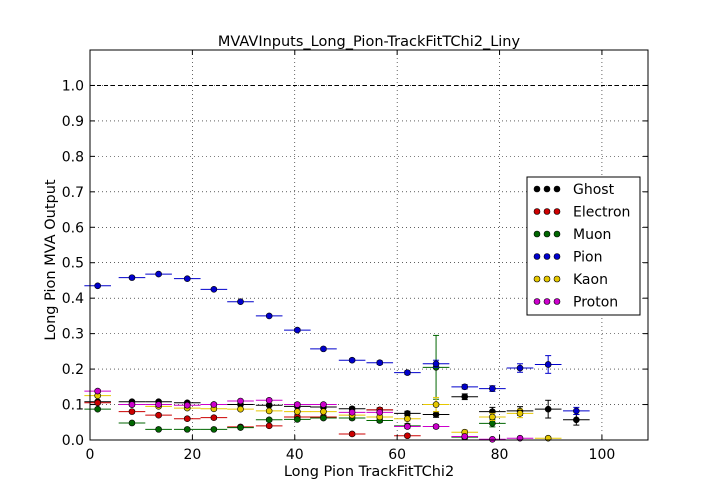 This screenshot has height=504, width=720. Describe the element at coordinates (397, 455) in the screenshot. I see `x-tick-label: 60` at that location.